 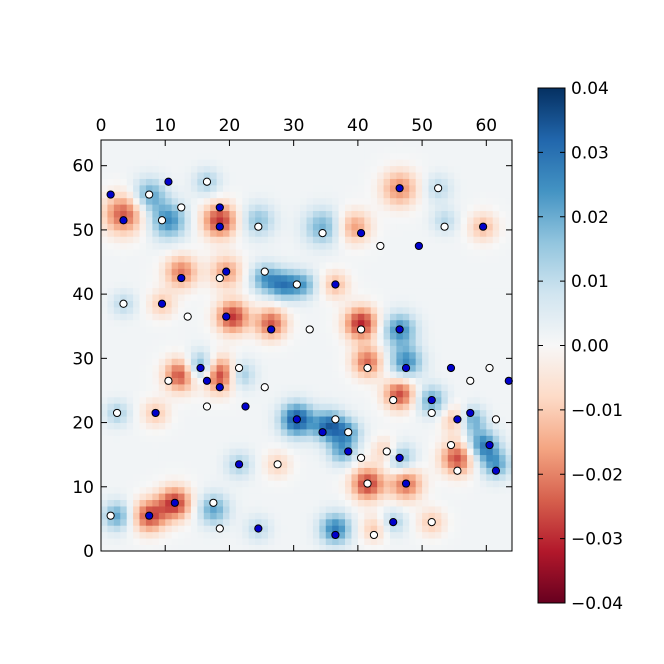 What do you see at coordinates (418, 246) in the screenshot?
I see `filled-marker` at bounding box center [418, 246].